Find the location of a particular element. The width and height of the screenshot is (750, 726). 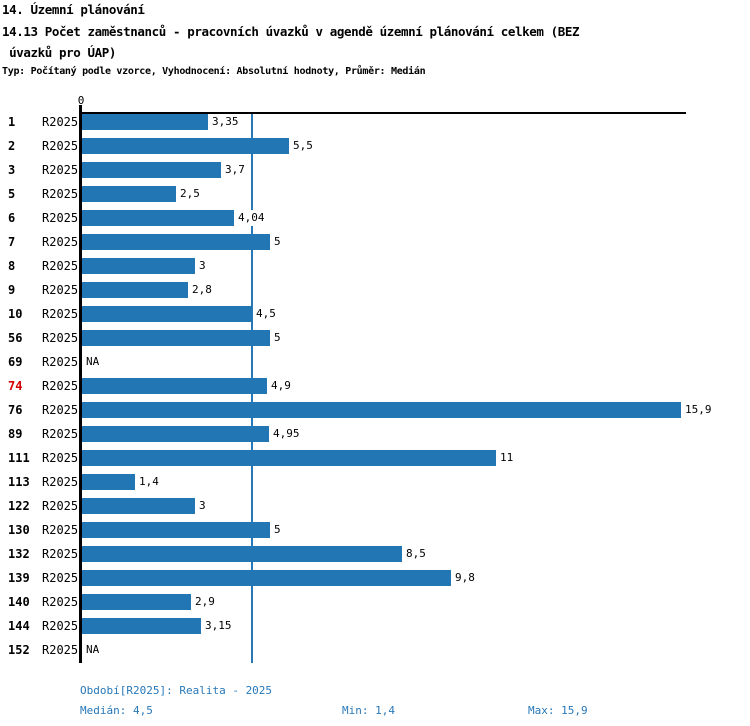

row-number: 111 is located at coordinates (19, 458).